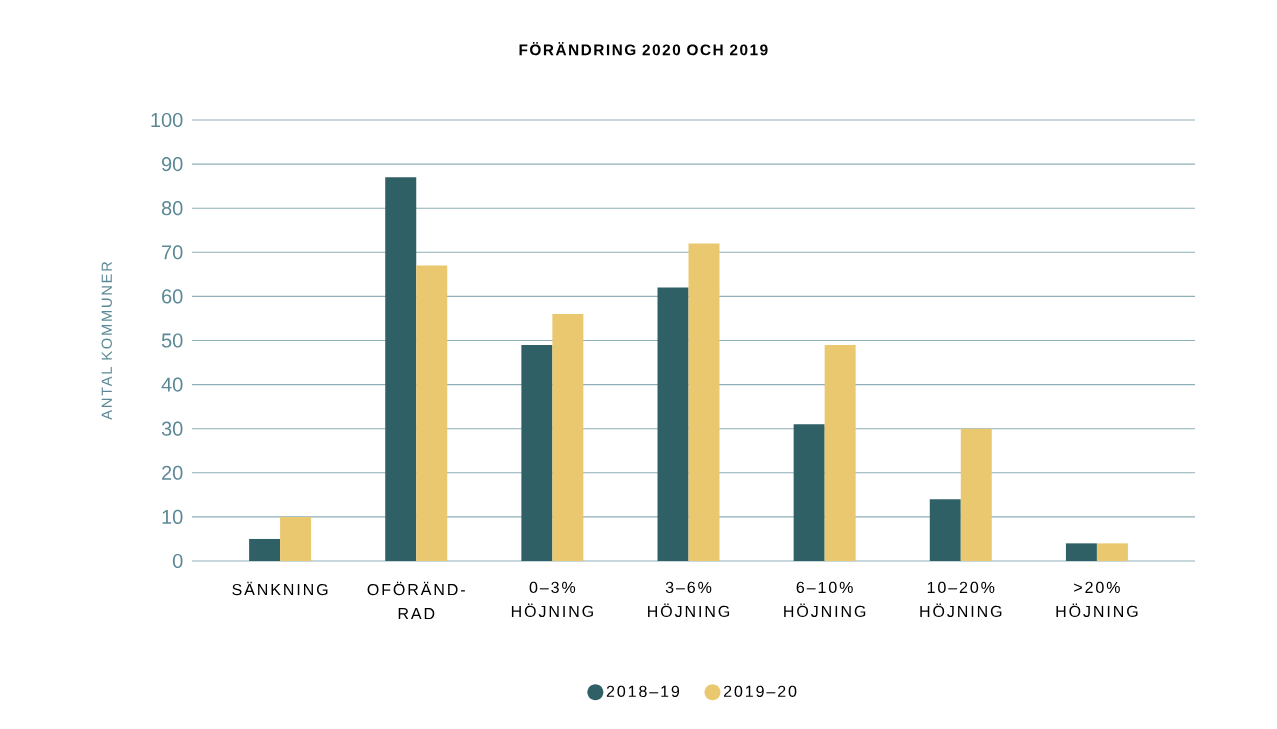 This screenshot has width=1277, height=729. I want to click on y-tick-label: 90, so click(172, 164).